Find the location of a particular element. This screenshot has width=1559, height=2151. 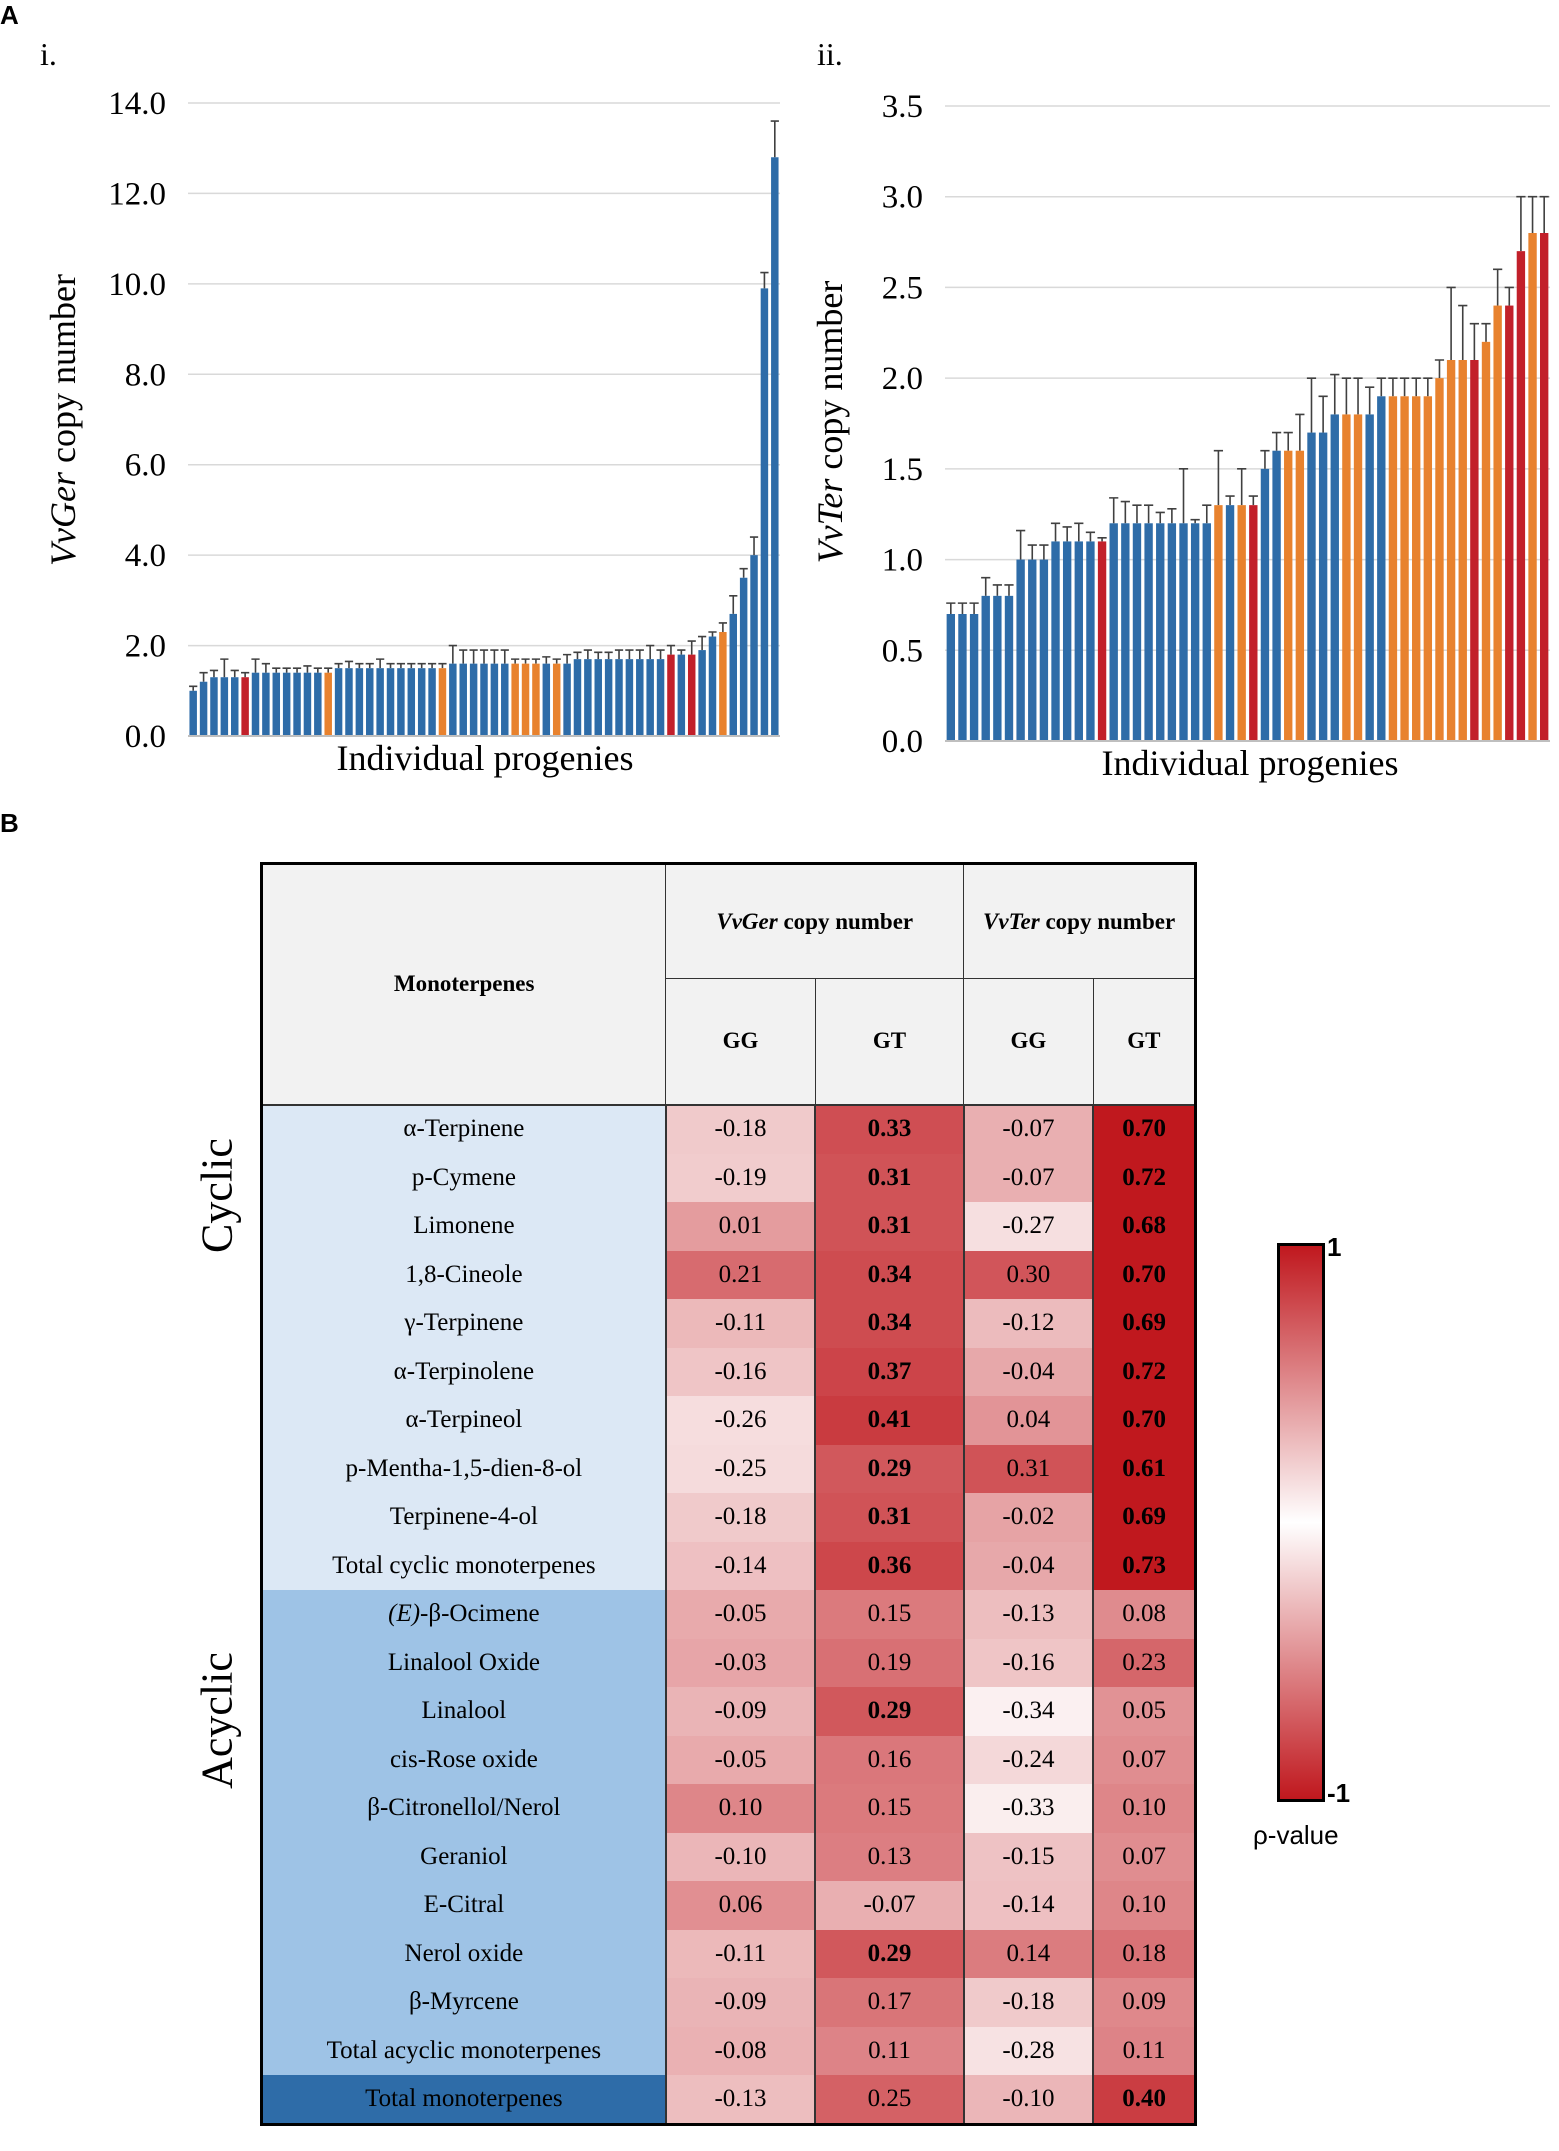

heat-cell: -0.15 is located at coordinates (1028, 1856).